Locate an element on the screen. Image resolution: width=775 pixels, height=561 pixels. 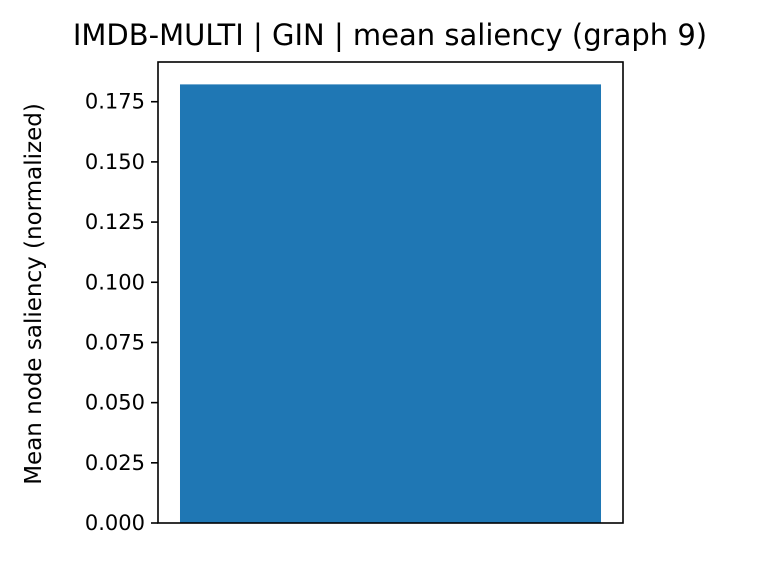
y-tick-label: 0.175 is located at coordinates (115, 102).